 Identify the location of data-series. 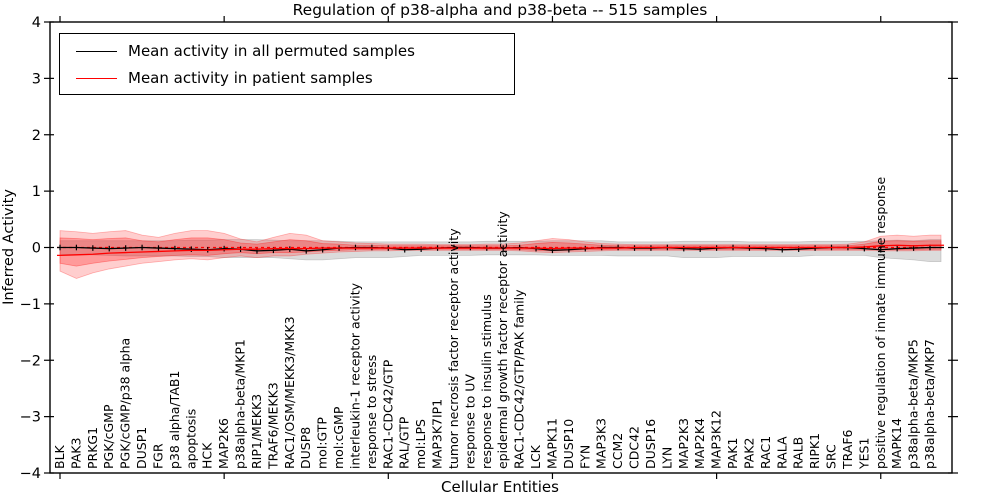
(500, 250).